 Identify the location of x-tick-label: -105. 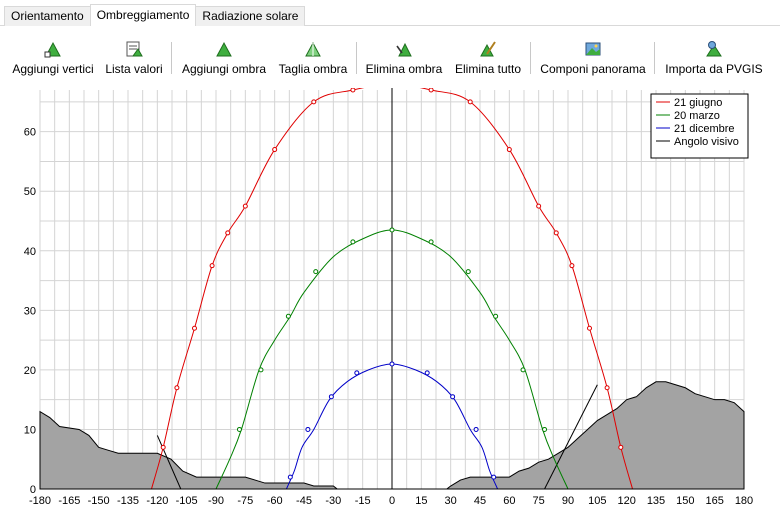
(187, 501).